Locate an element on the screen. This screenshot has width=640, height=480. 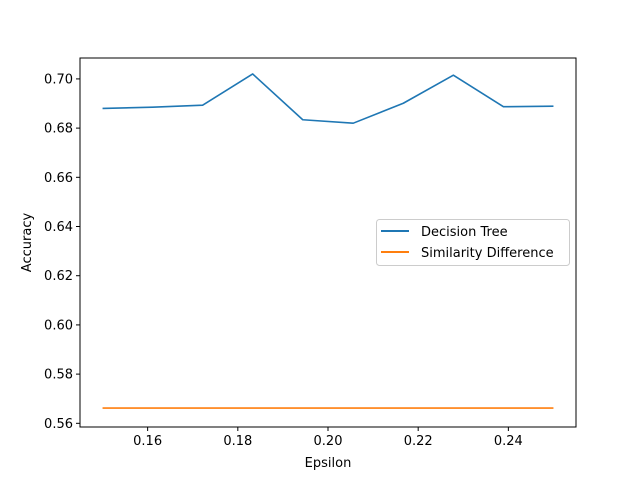
y-tick-label: 0.70 is located at coordinates (58, 79).